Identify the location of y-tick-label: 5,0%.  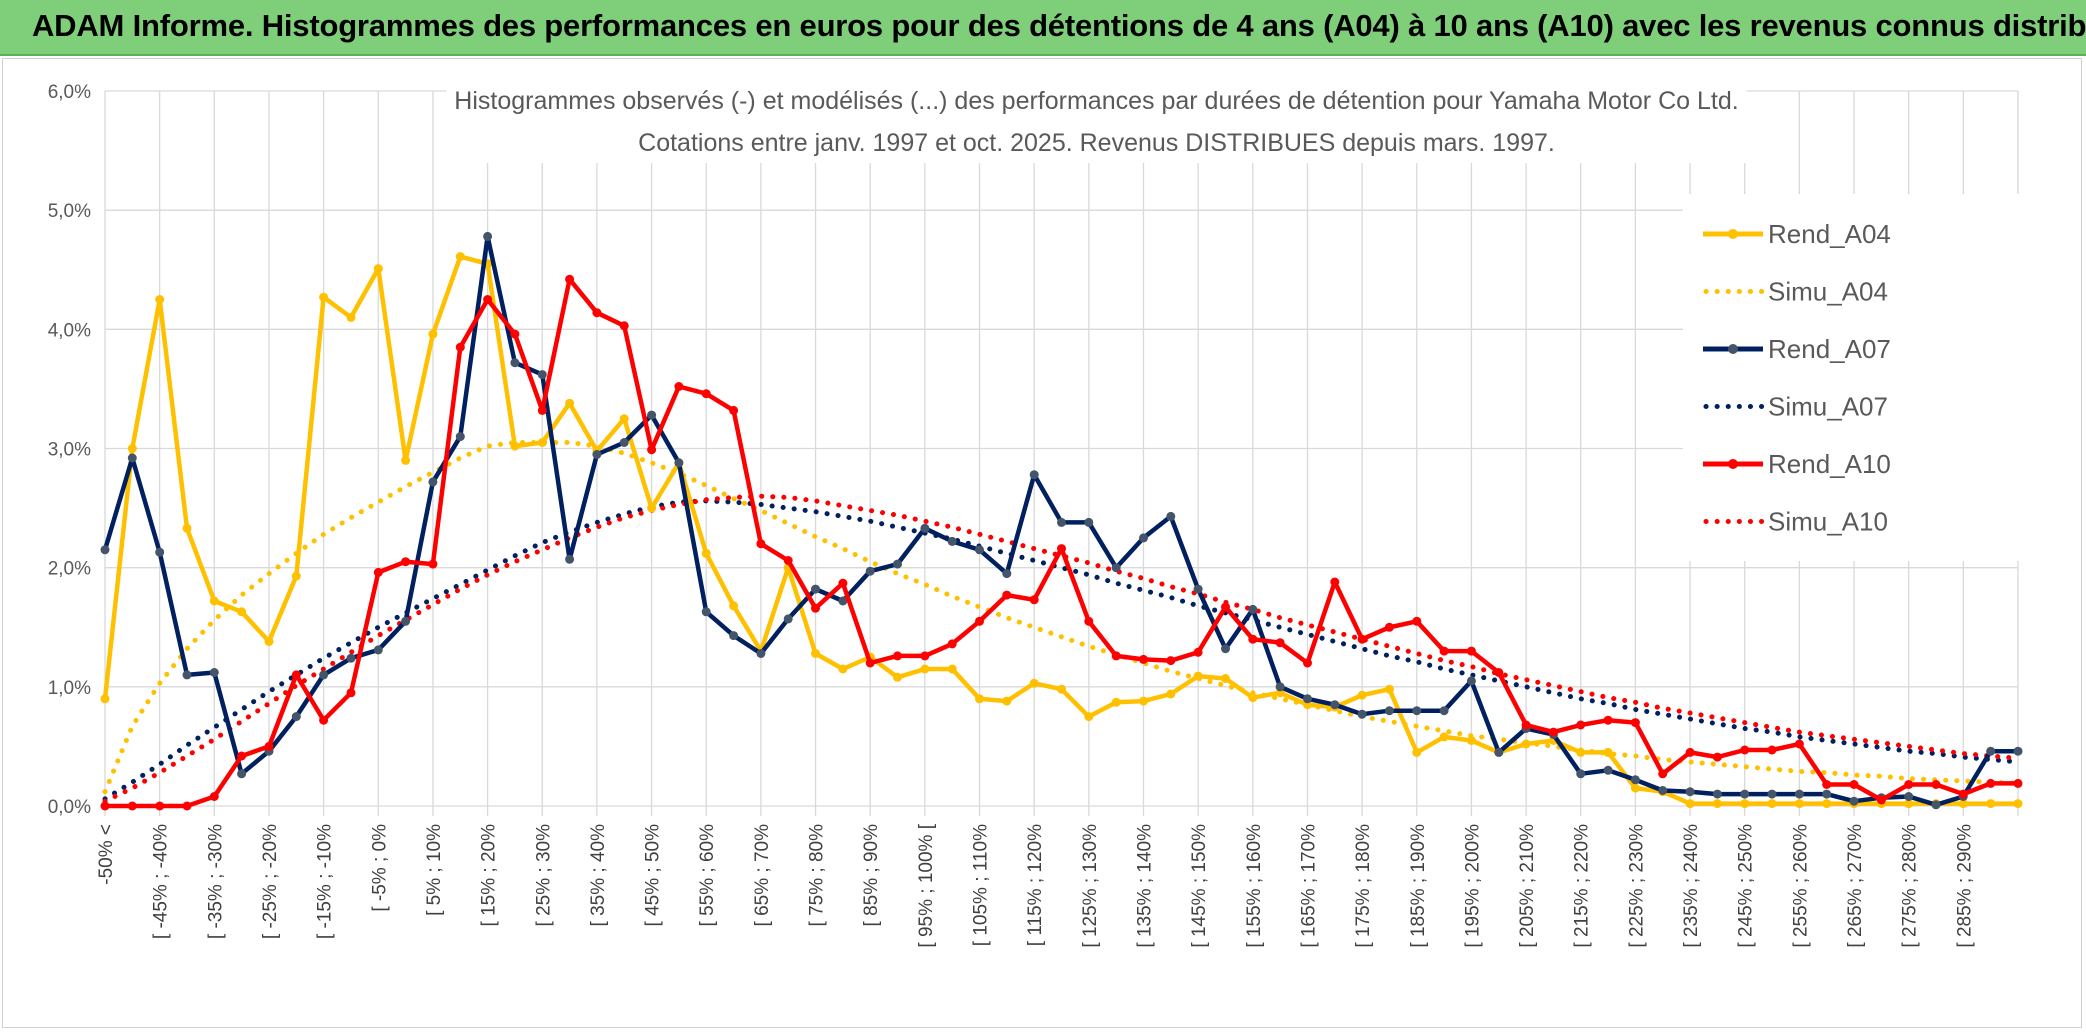
(69, 211).